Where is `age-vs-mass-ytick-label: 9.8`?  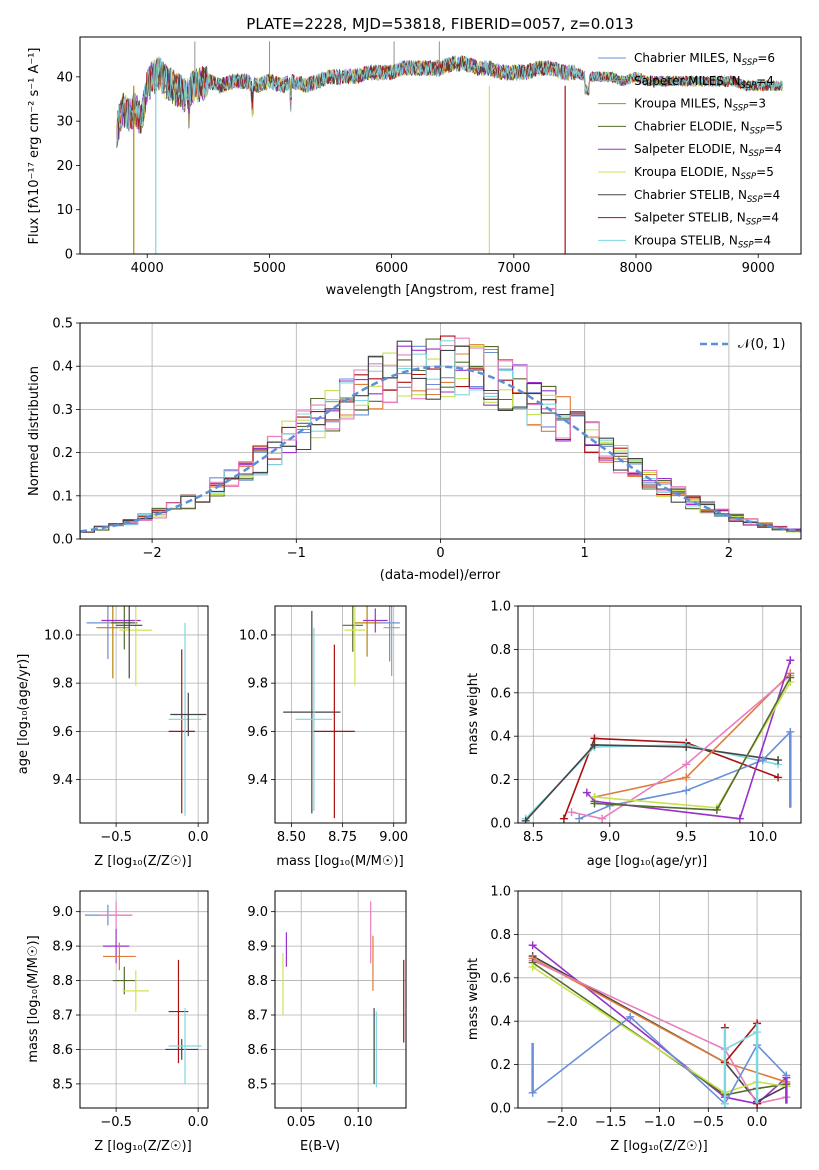
age-vs-mass-ytick-label: 9.8 is located at coordinates (257, 684).